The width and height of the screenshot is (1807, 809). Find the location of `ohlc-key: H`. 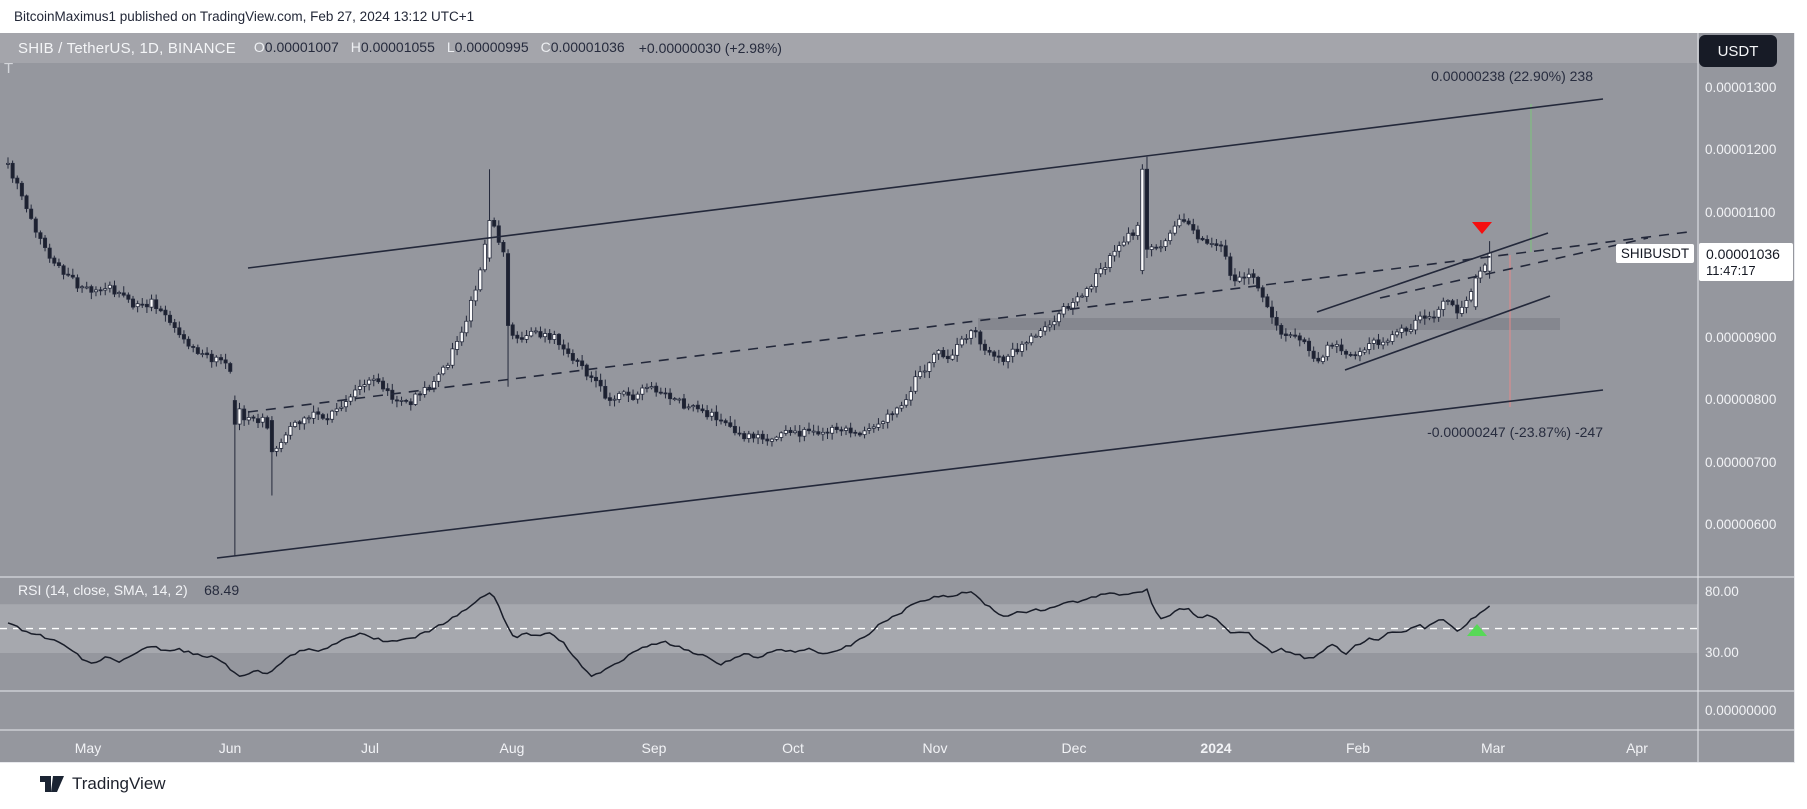

ohlc-key: H is located at coordinates (355, 47).